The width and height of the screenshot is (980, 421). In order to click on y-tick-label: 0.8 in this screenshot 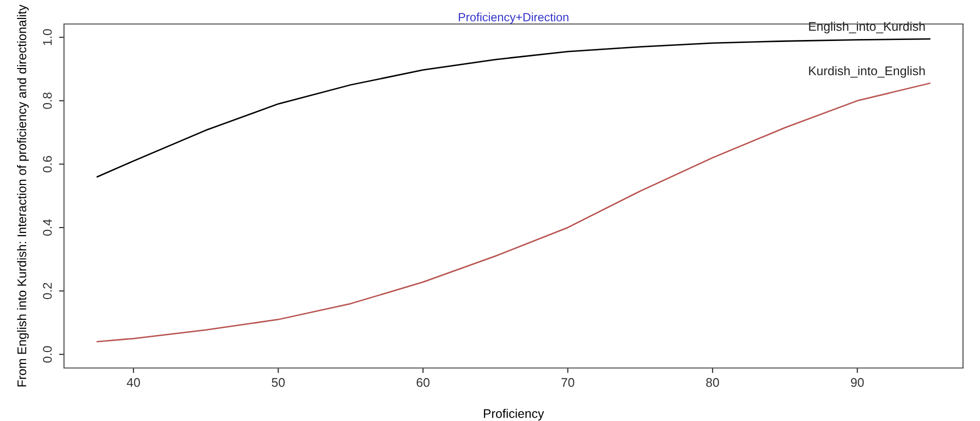, I will do `click(47, 100)`.